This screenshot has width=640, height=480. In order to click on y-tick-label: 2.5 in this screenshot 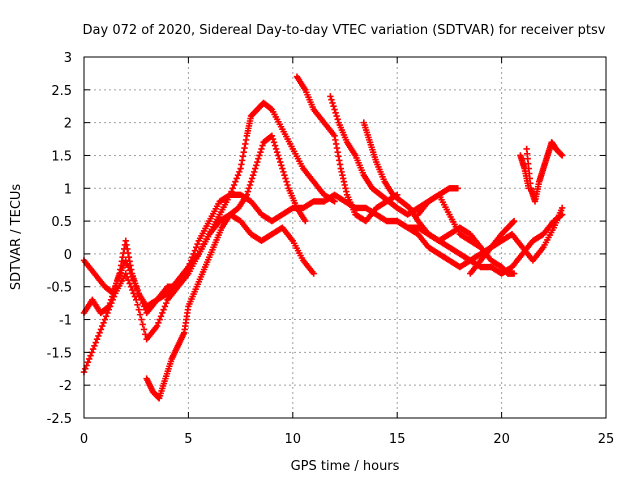, I will do `click(61, 91)`.